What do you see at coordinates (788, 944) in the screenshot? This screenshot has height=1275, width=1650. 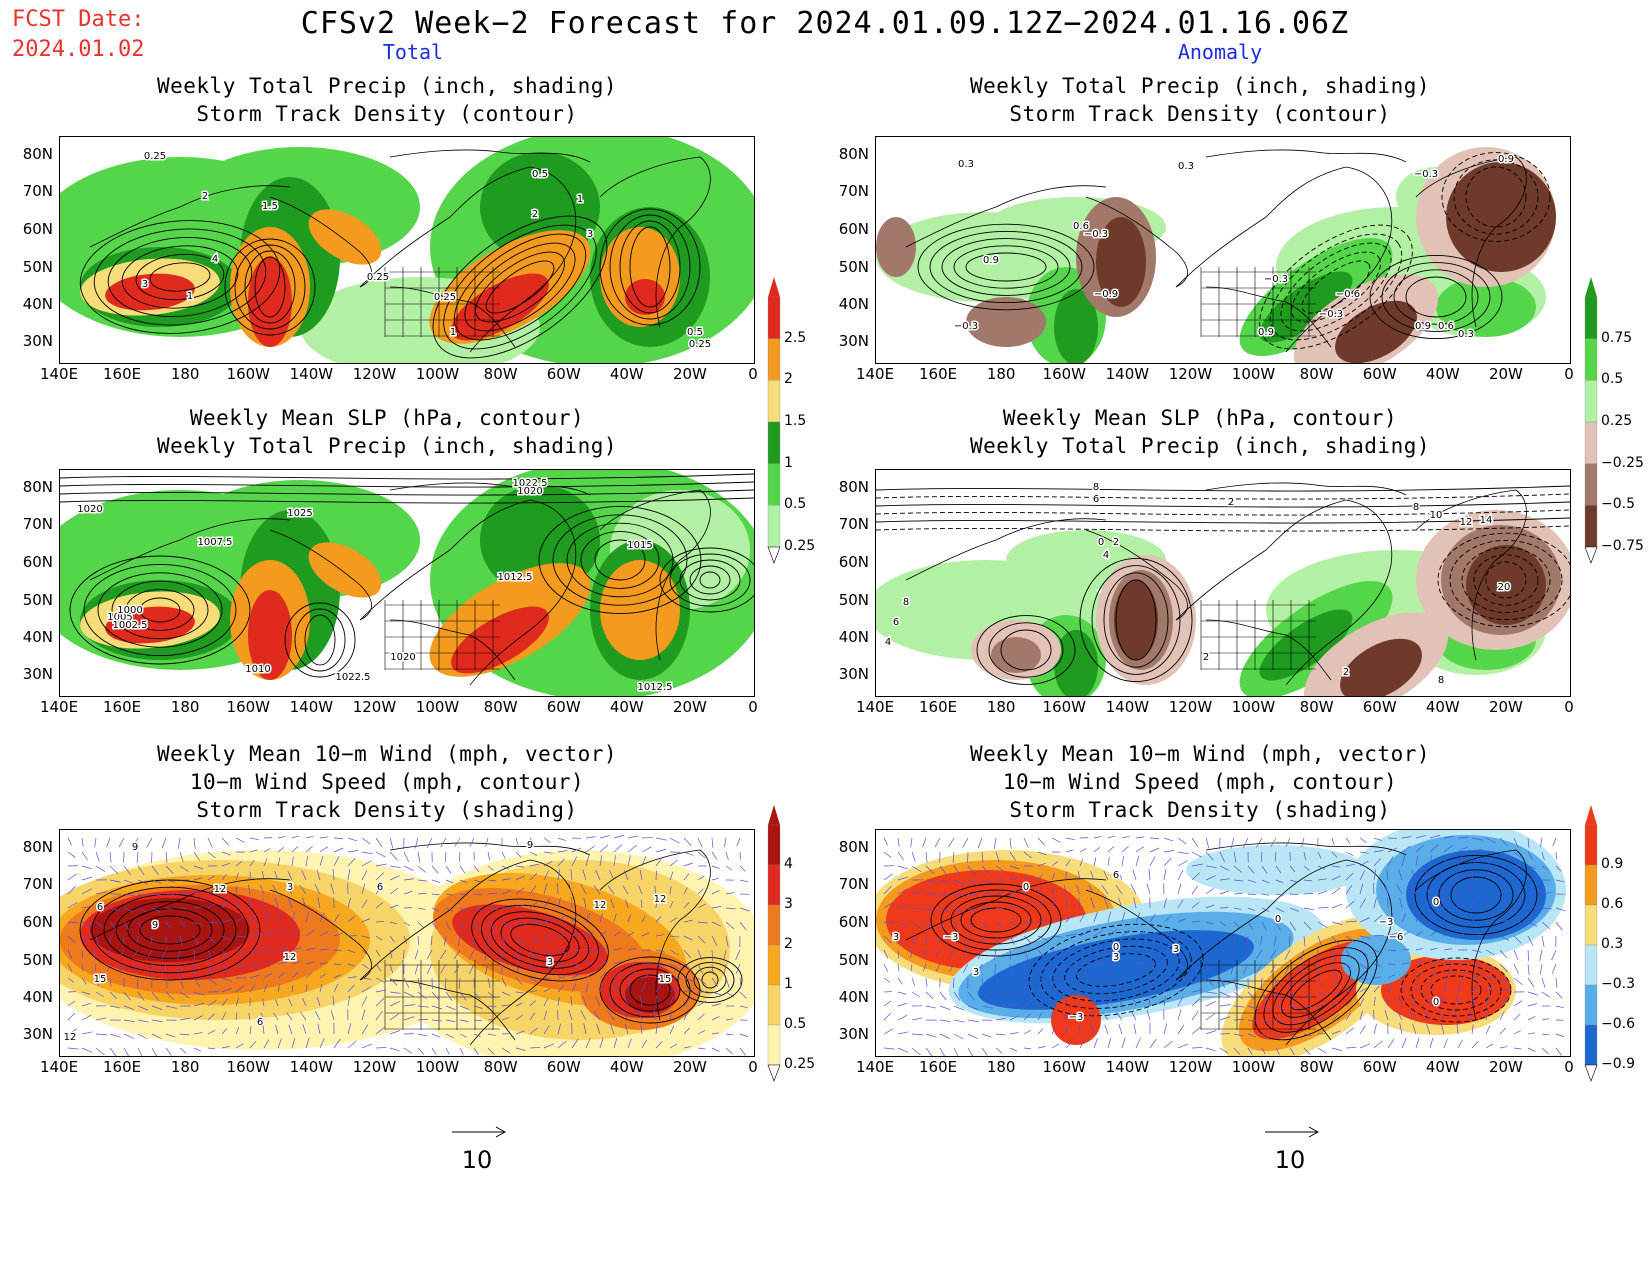 I see `colorbar-label: 2` at bounding box center [788, 944].